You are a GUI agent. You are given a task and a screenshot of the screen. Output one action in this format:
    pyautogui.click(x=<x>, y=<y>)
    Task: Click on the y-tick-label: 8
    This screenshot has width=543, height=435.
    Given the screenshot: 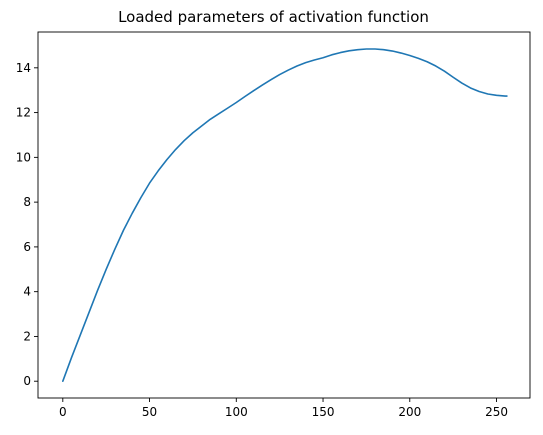 What is the action you would take?
    pyautogui.click(x=27, y=202)
    